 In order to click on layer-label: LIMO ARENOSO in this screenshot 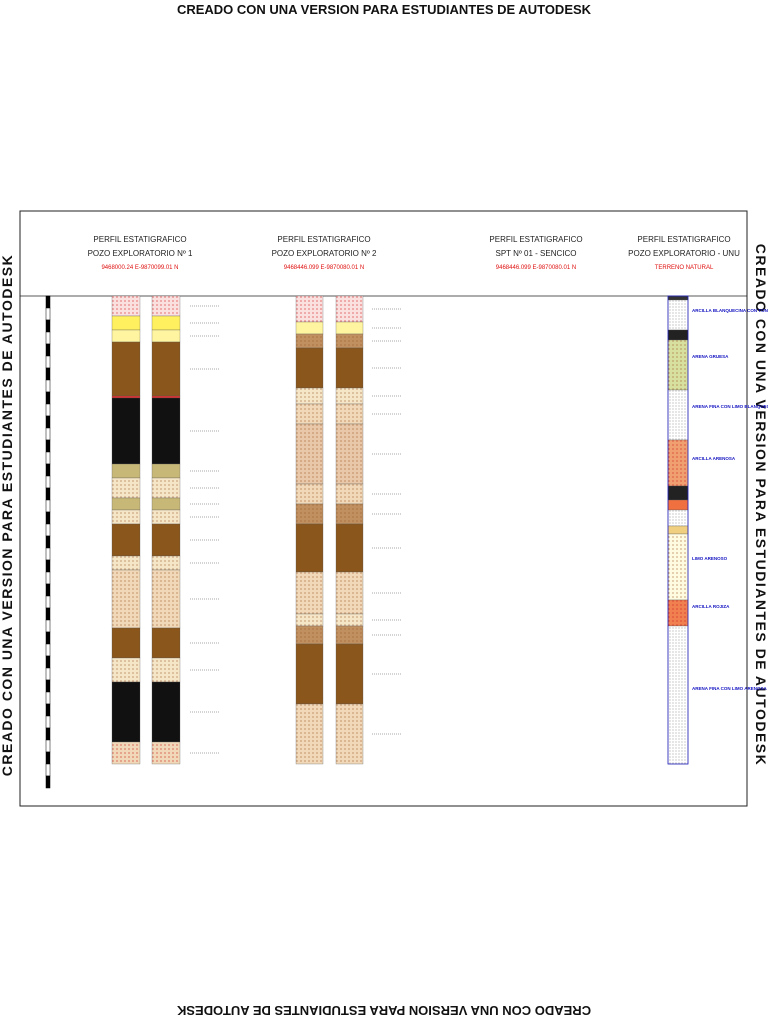, I will do `click(710, 558)`.